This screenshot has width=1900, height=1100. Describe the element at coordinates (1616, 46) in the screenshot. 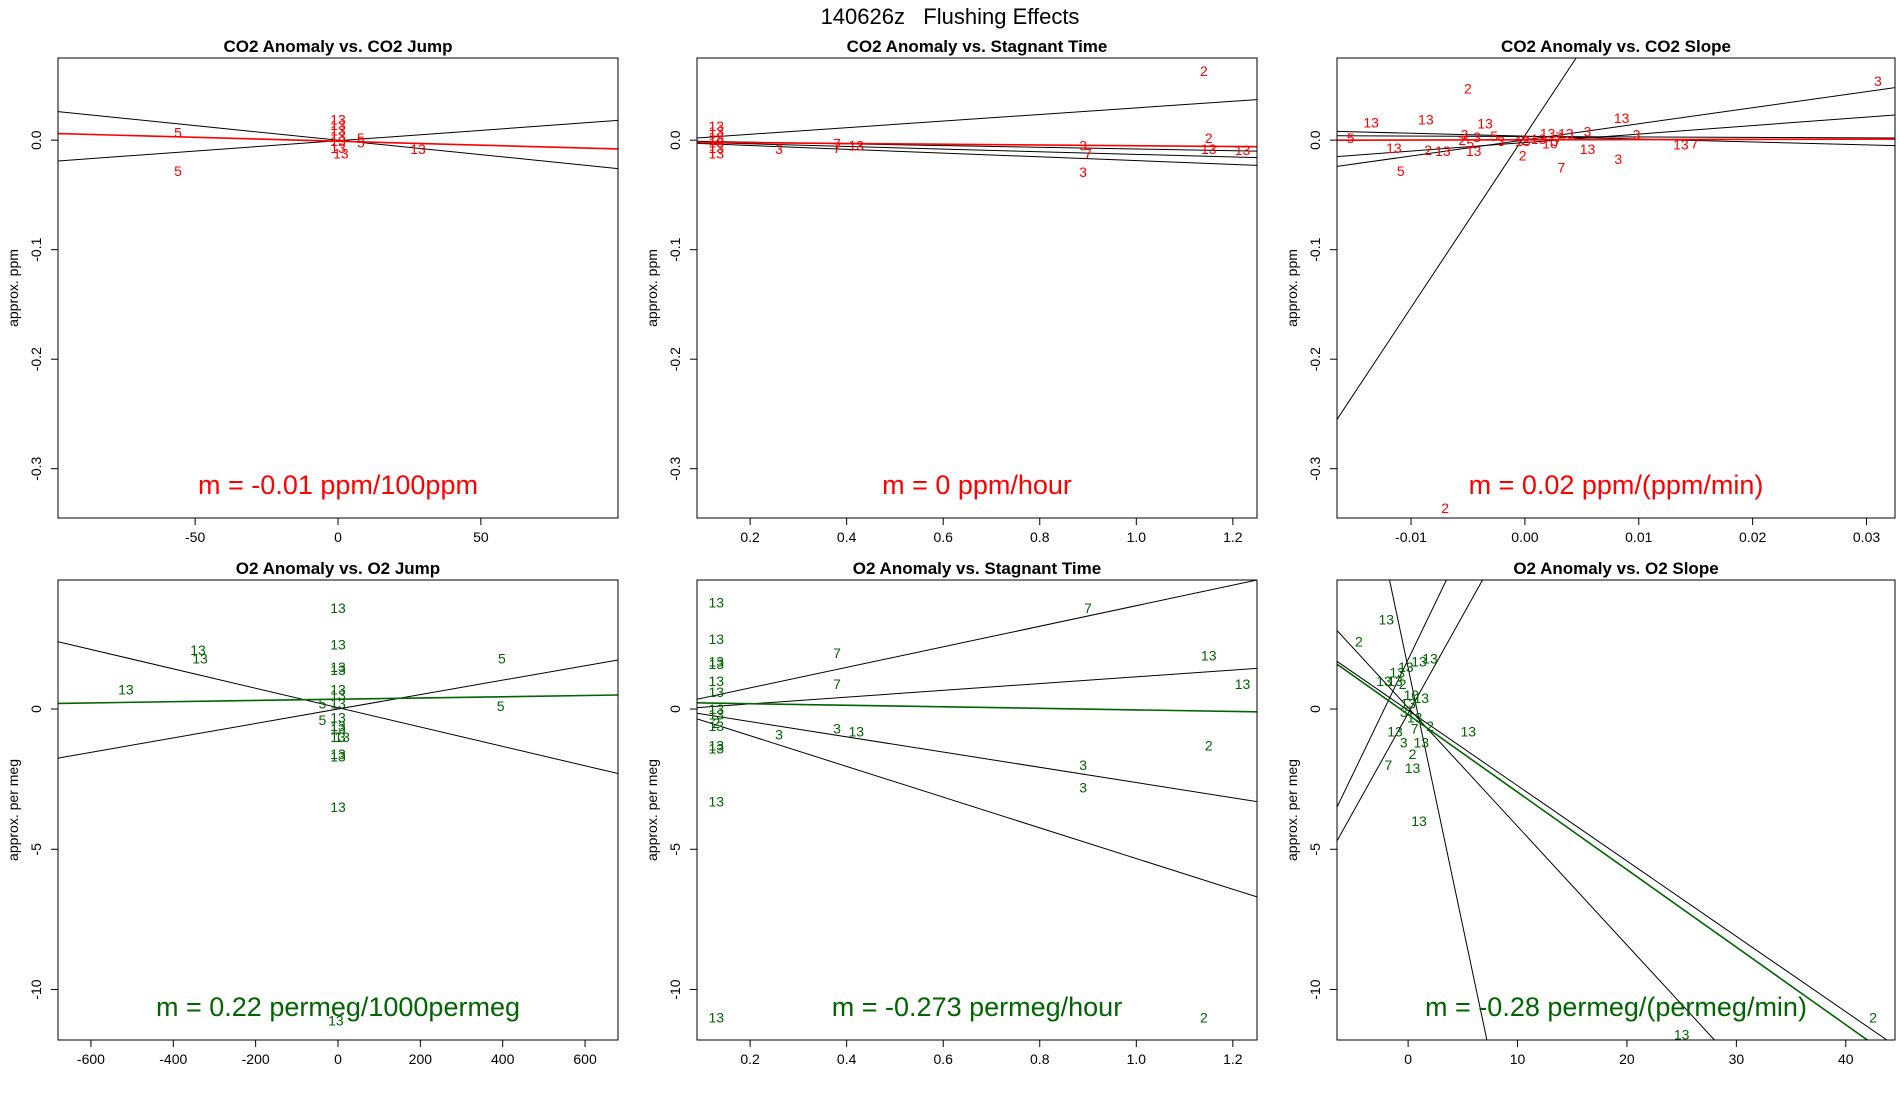

I see `panel-title: CO2 Anomaly vs. CO2 Slope` at that location.